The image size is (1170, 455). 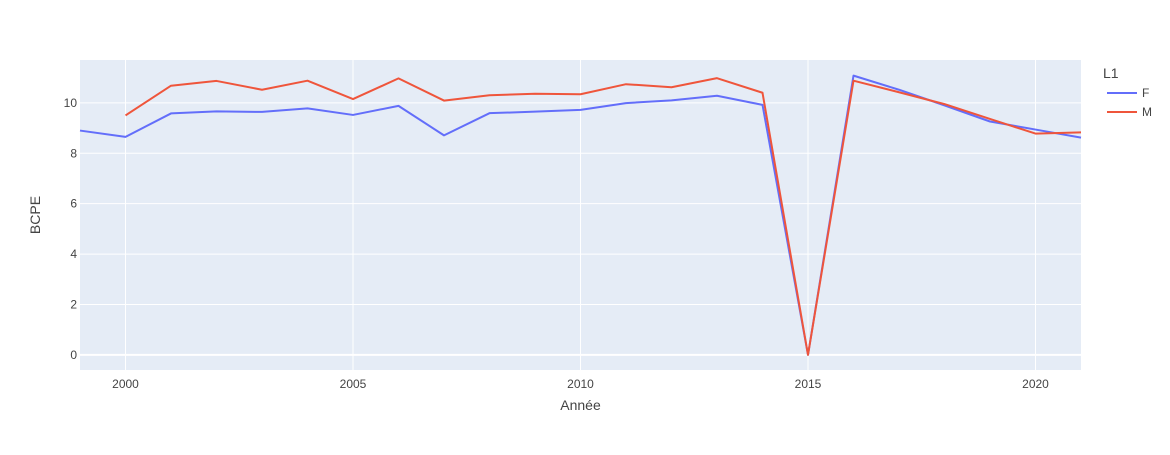 I want to click on x-axis-title: Année, so click(x=580, y=405).